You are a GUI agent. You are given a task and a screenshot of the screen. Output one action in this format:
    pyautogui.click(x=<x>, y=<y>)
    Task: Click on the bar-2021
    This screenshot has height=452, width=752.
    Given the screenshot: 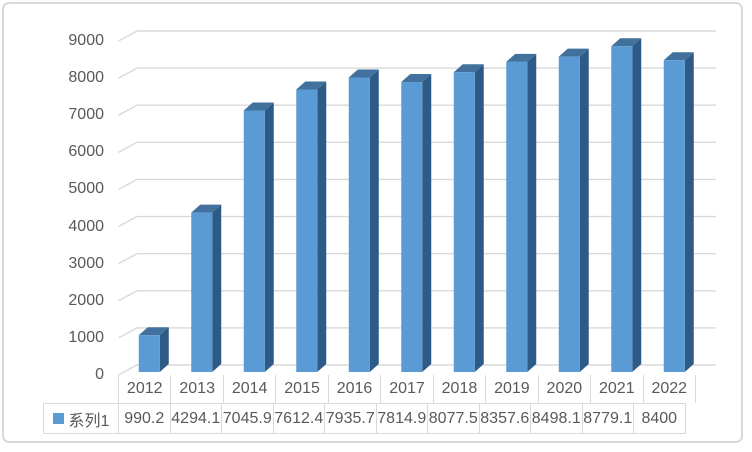 What is the action you would take?
    pyautogui.click(x=626, y=205)
    